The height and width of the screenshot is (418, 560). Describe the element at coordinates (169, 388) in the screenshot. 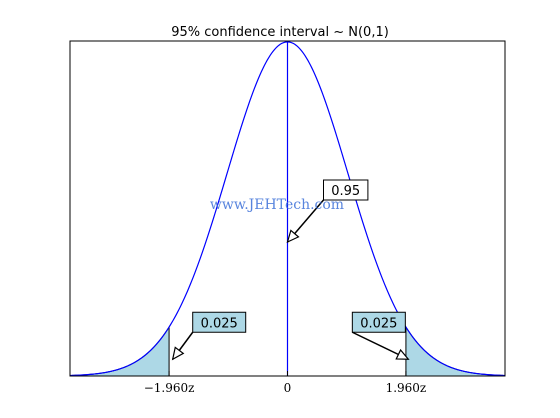

I see `x-tick-label: −1.960z` at that location.